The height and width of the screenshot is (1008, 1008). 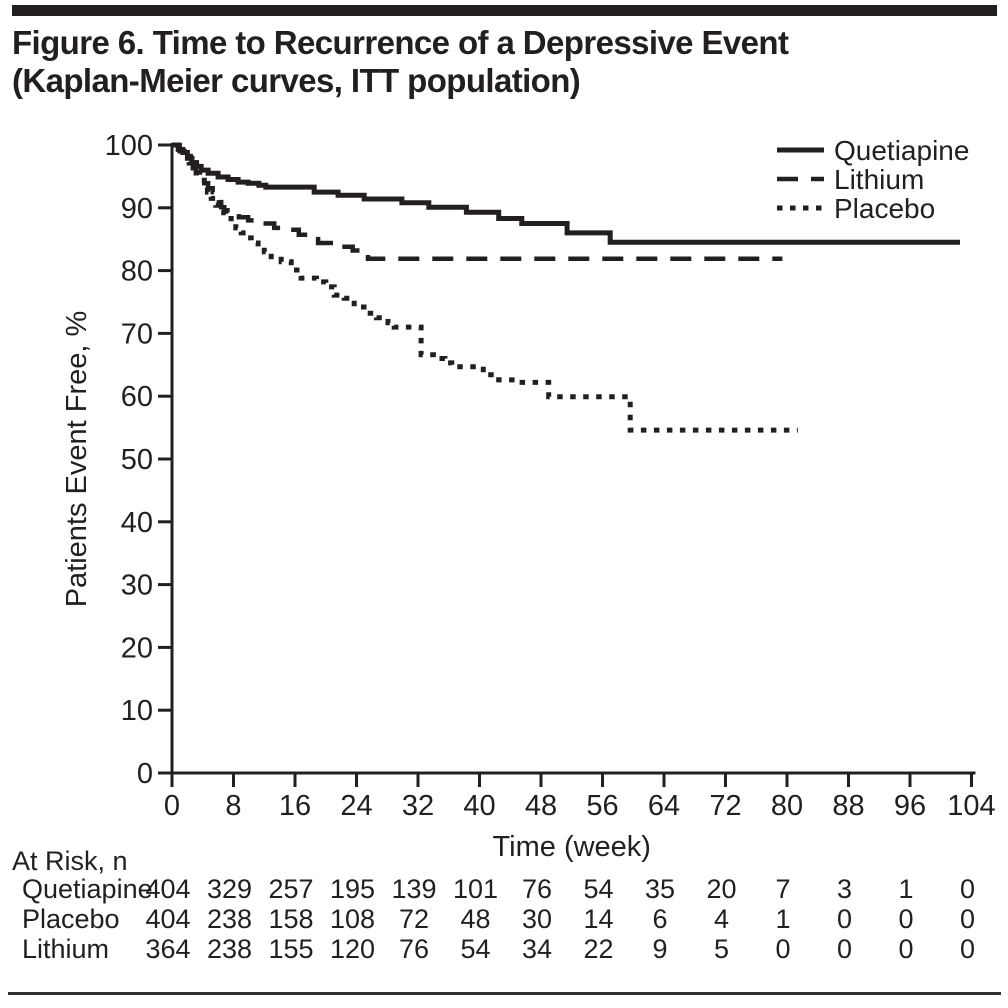 I want to click on at-risk-value: 158, so click(x=290, y=919).